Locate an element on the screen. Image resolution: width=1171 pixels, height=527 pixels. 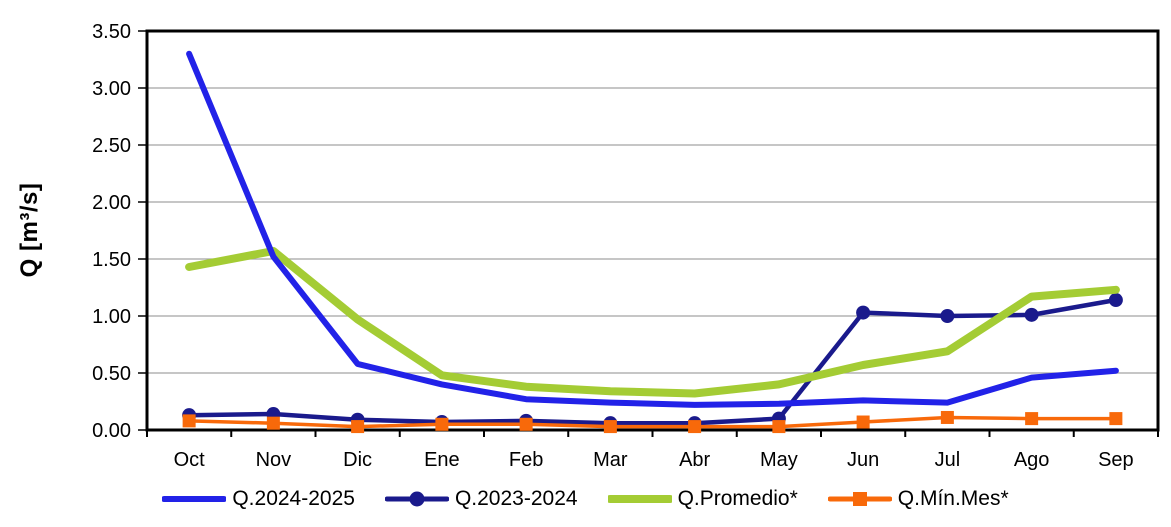
x-tick-label: Abr is located at coordinates (694, 460).